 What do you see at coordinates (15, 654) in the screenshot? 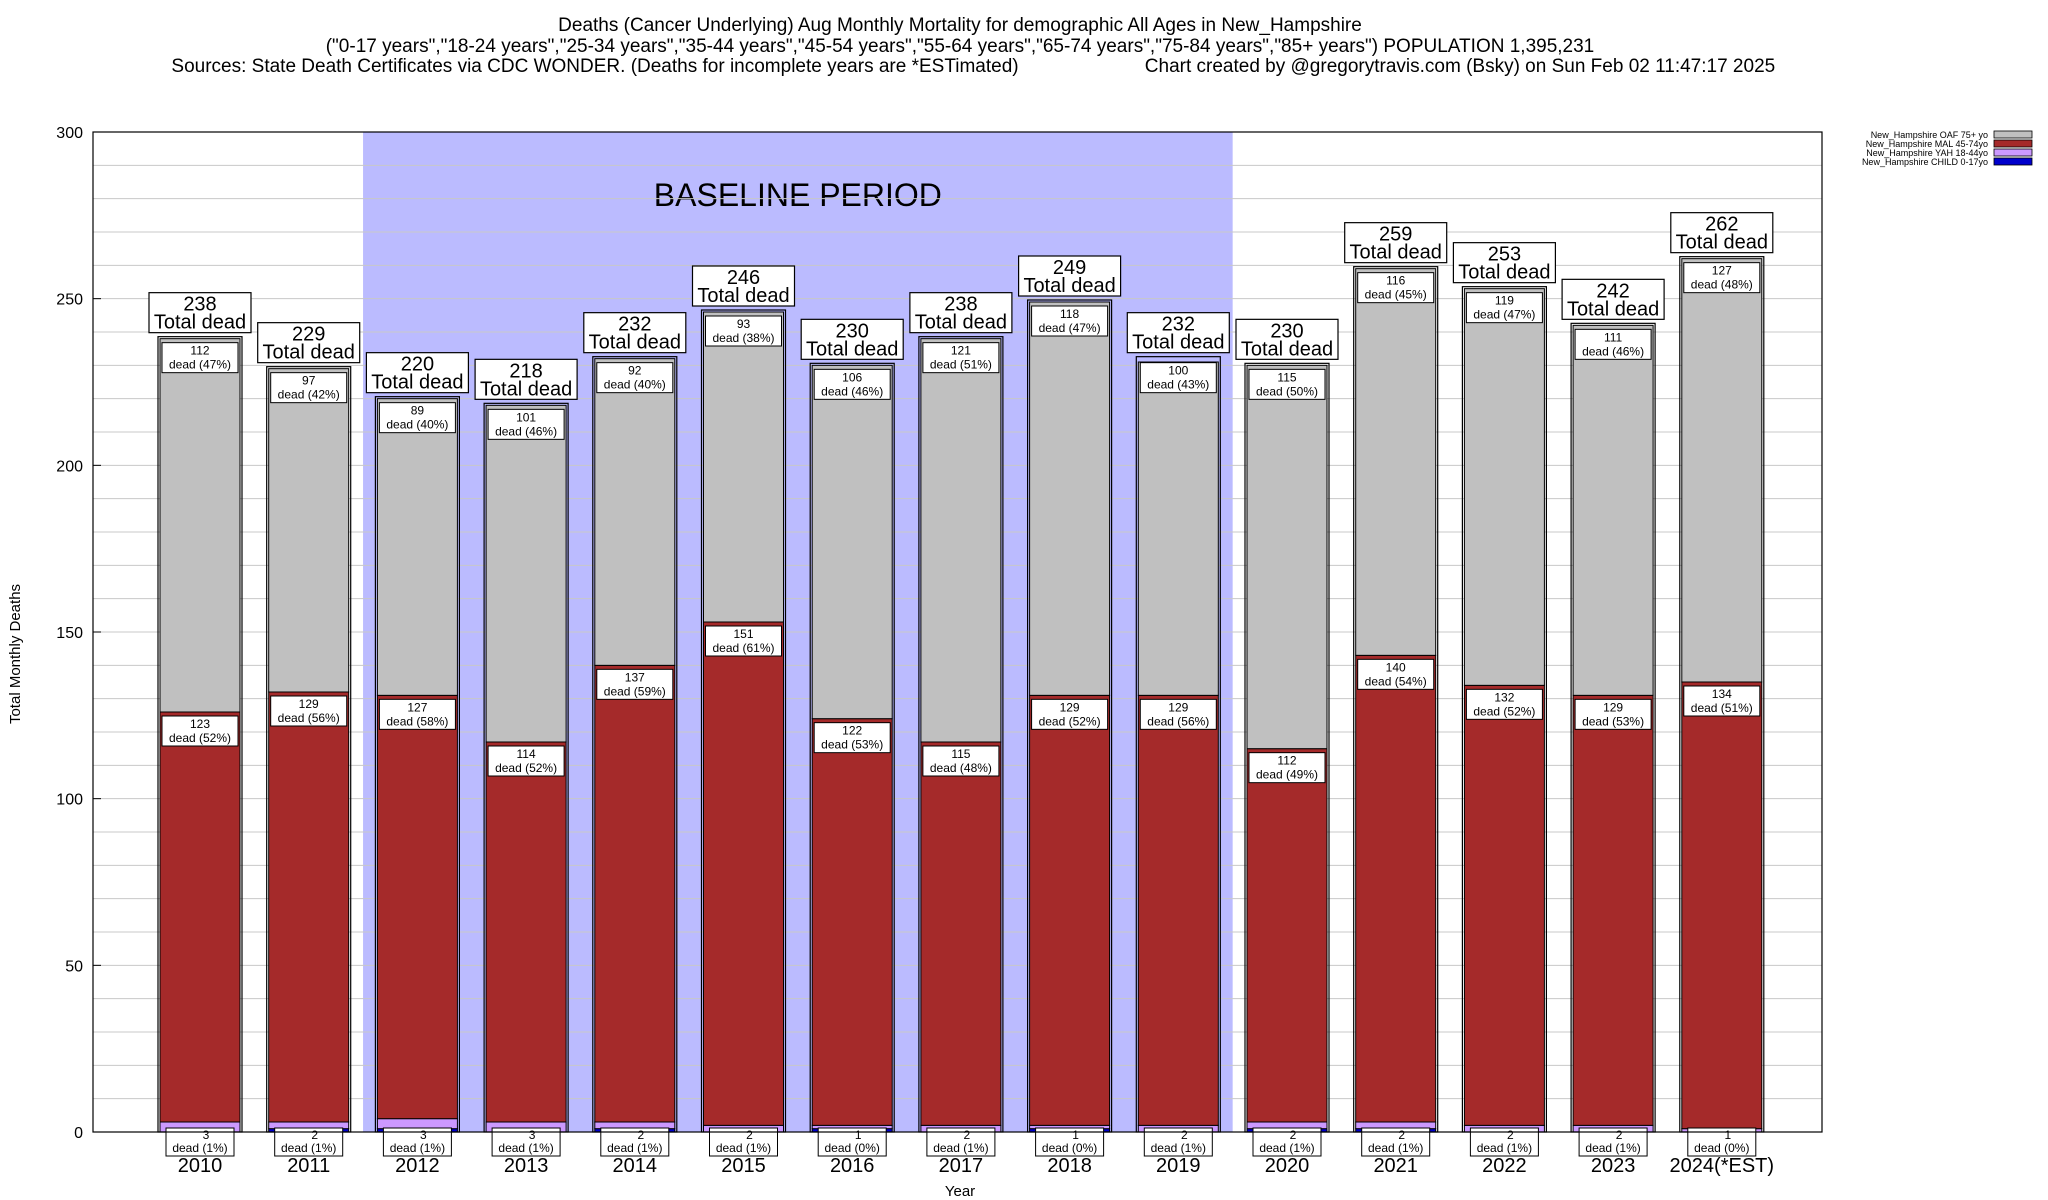
I see `y-axis-label: Total Monthly Deaths` at bounding box center [15, 654].